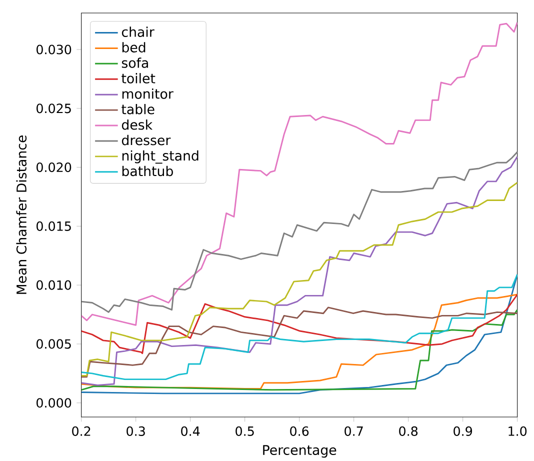  What do you see at coordinates (53, 226) in the screenshot?
I see `y-tick-label: 0.015` at bounding box center [53, 226].